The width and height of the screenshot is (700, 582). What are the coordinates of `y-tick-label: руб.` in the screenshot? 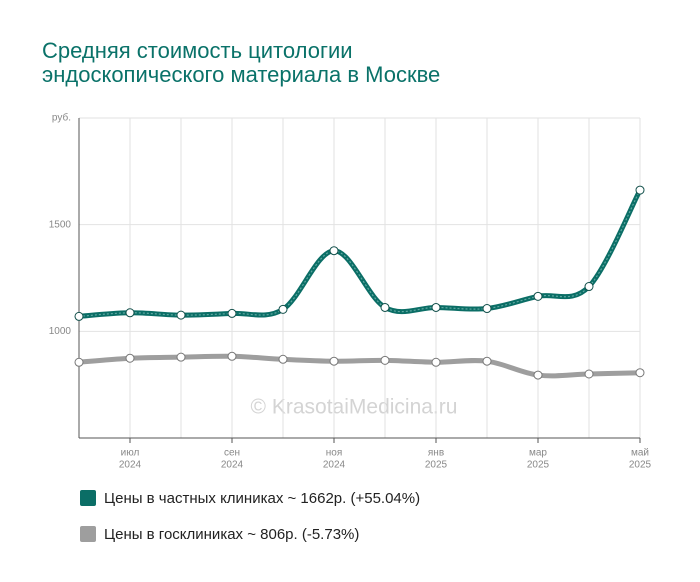 It's located at (61, 118).